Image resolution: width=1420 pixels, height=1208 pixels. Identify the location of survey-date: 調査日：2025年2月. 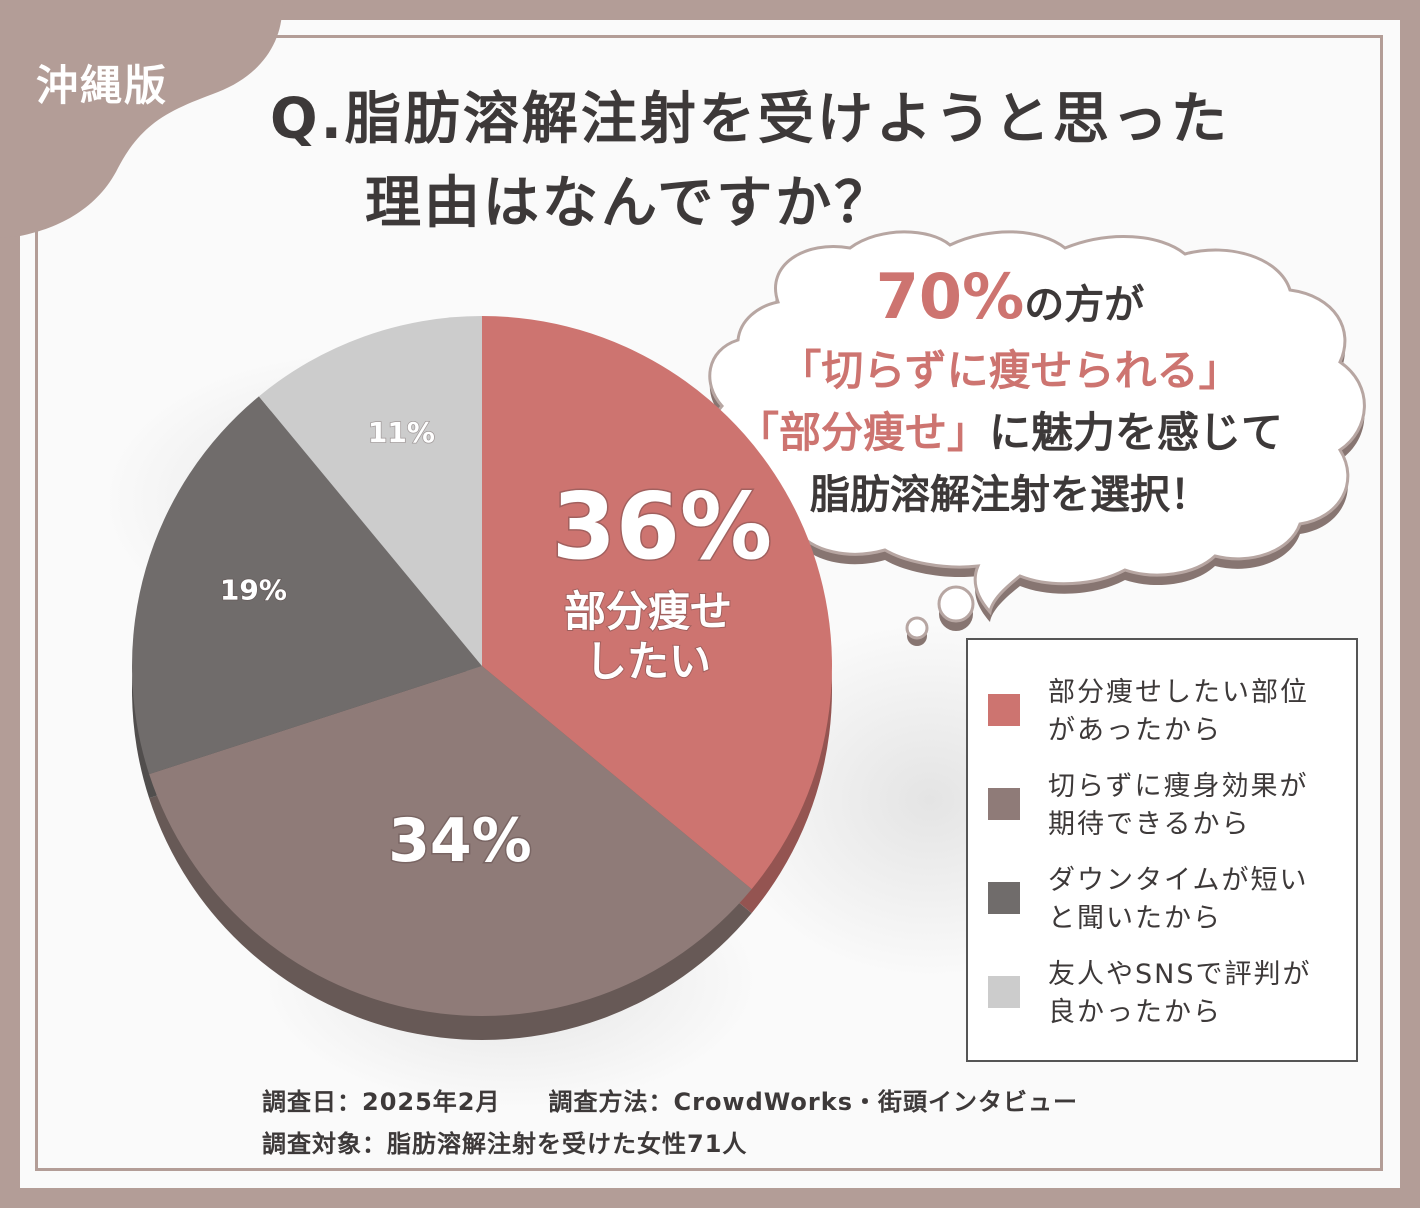
(381, 1102).